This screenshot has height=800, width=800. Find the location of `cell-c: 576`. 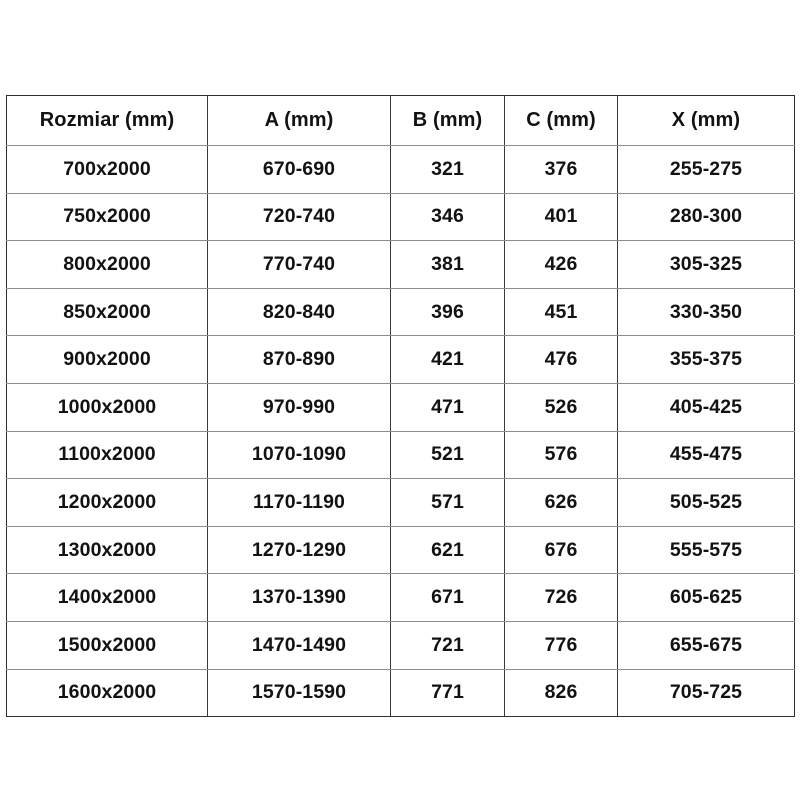

cell-c: 576 is located at coordinates (561, 455).